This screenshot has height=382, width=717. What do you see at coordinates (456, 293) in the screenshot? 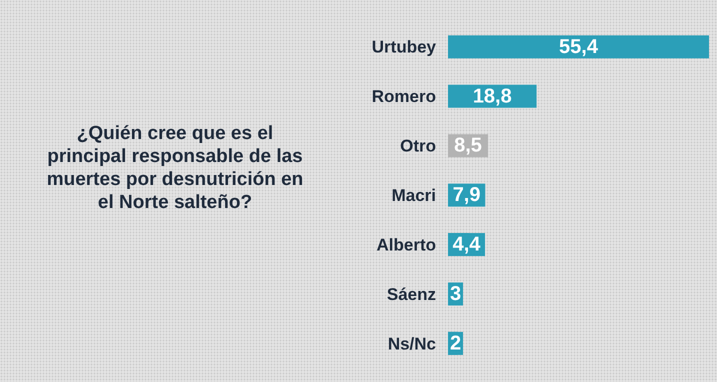
I see `data-label: 3` at bounding box center [456, 293].